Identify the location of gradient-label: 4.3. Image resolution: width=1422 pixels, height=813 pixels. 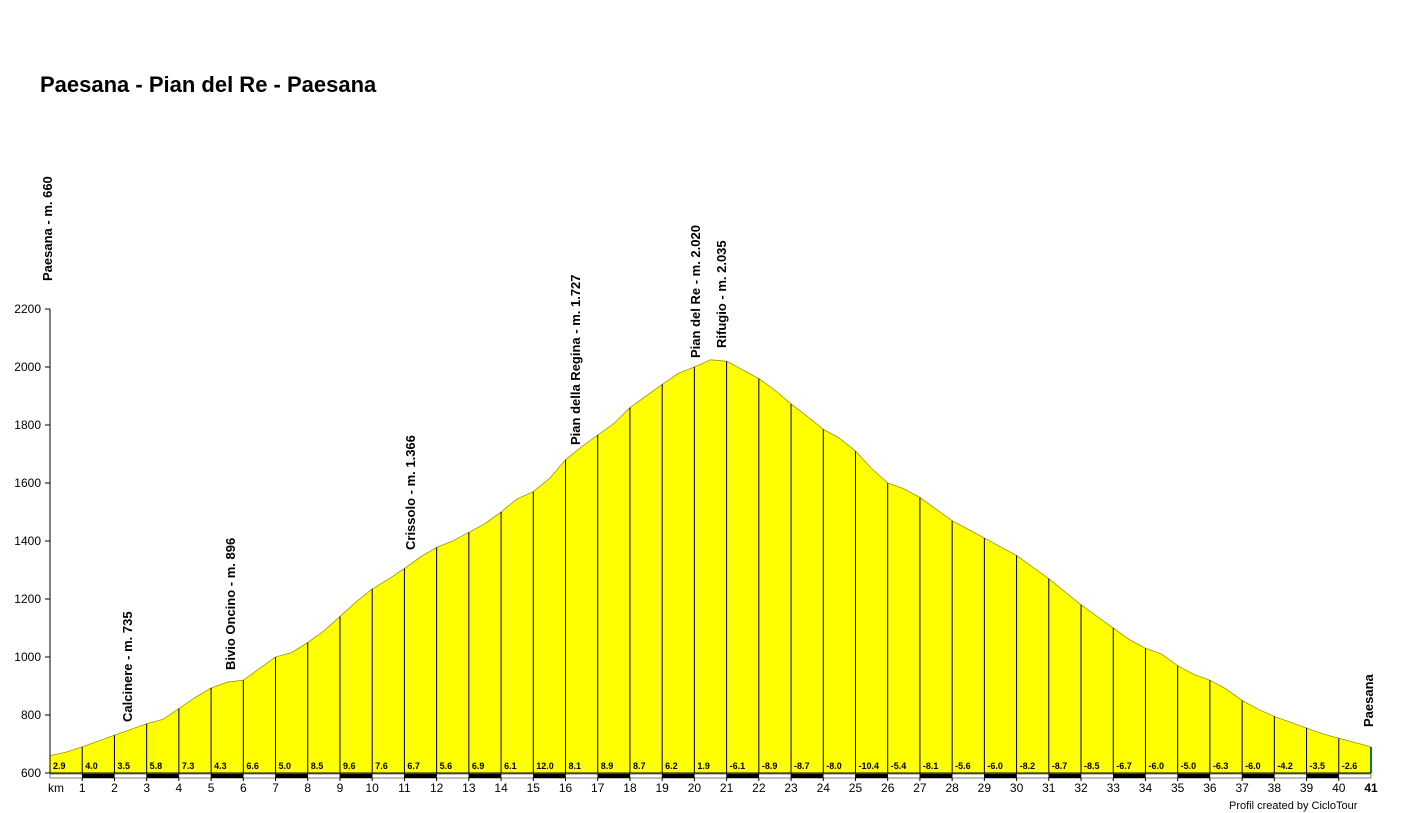
(220, 766).